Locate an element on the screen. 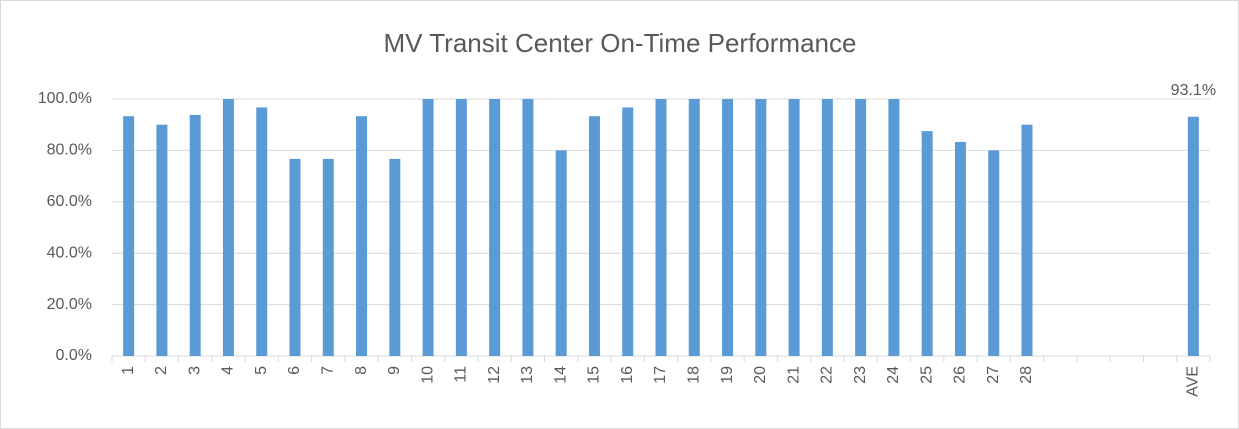  x-tick-label: 19 is located at coordinates (727, 375).